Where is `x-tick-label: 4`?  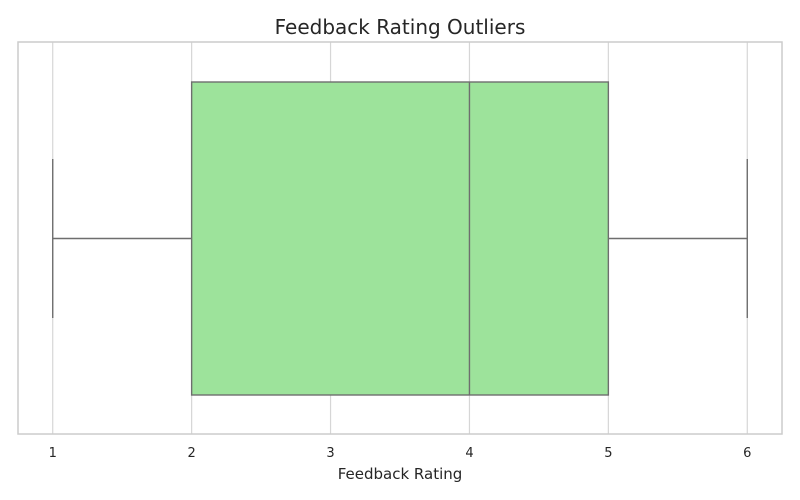 x-tick-label: 4 is located at coordinates (469, 453).